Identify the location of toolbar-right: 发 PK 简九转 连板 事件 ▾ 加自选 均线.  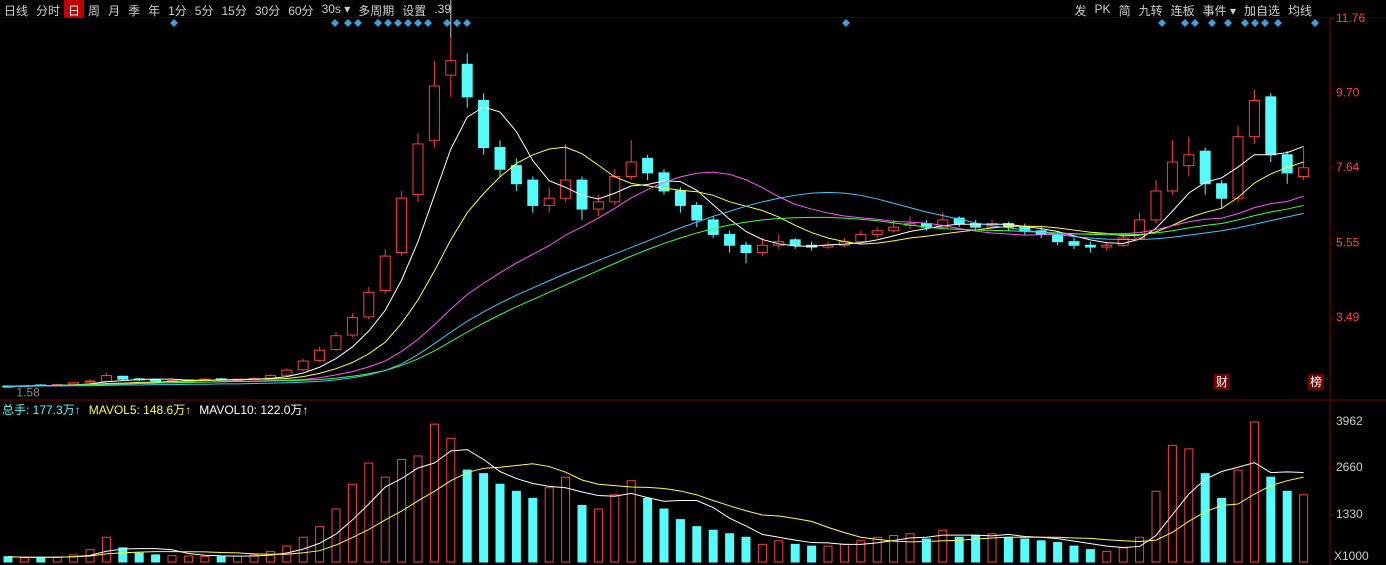
(1193, 9).